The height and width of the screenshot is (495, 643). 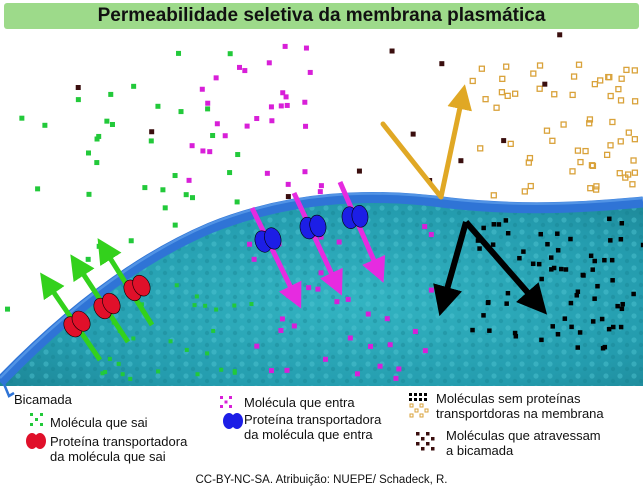 I want to click on legend-symbols, so click(x=218, y=417).